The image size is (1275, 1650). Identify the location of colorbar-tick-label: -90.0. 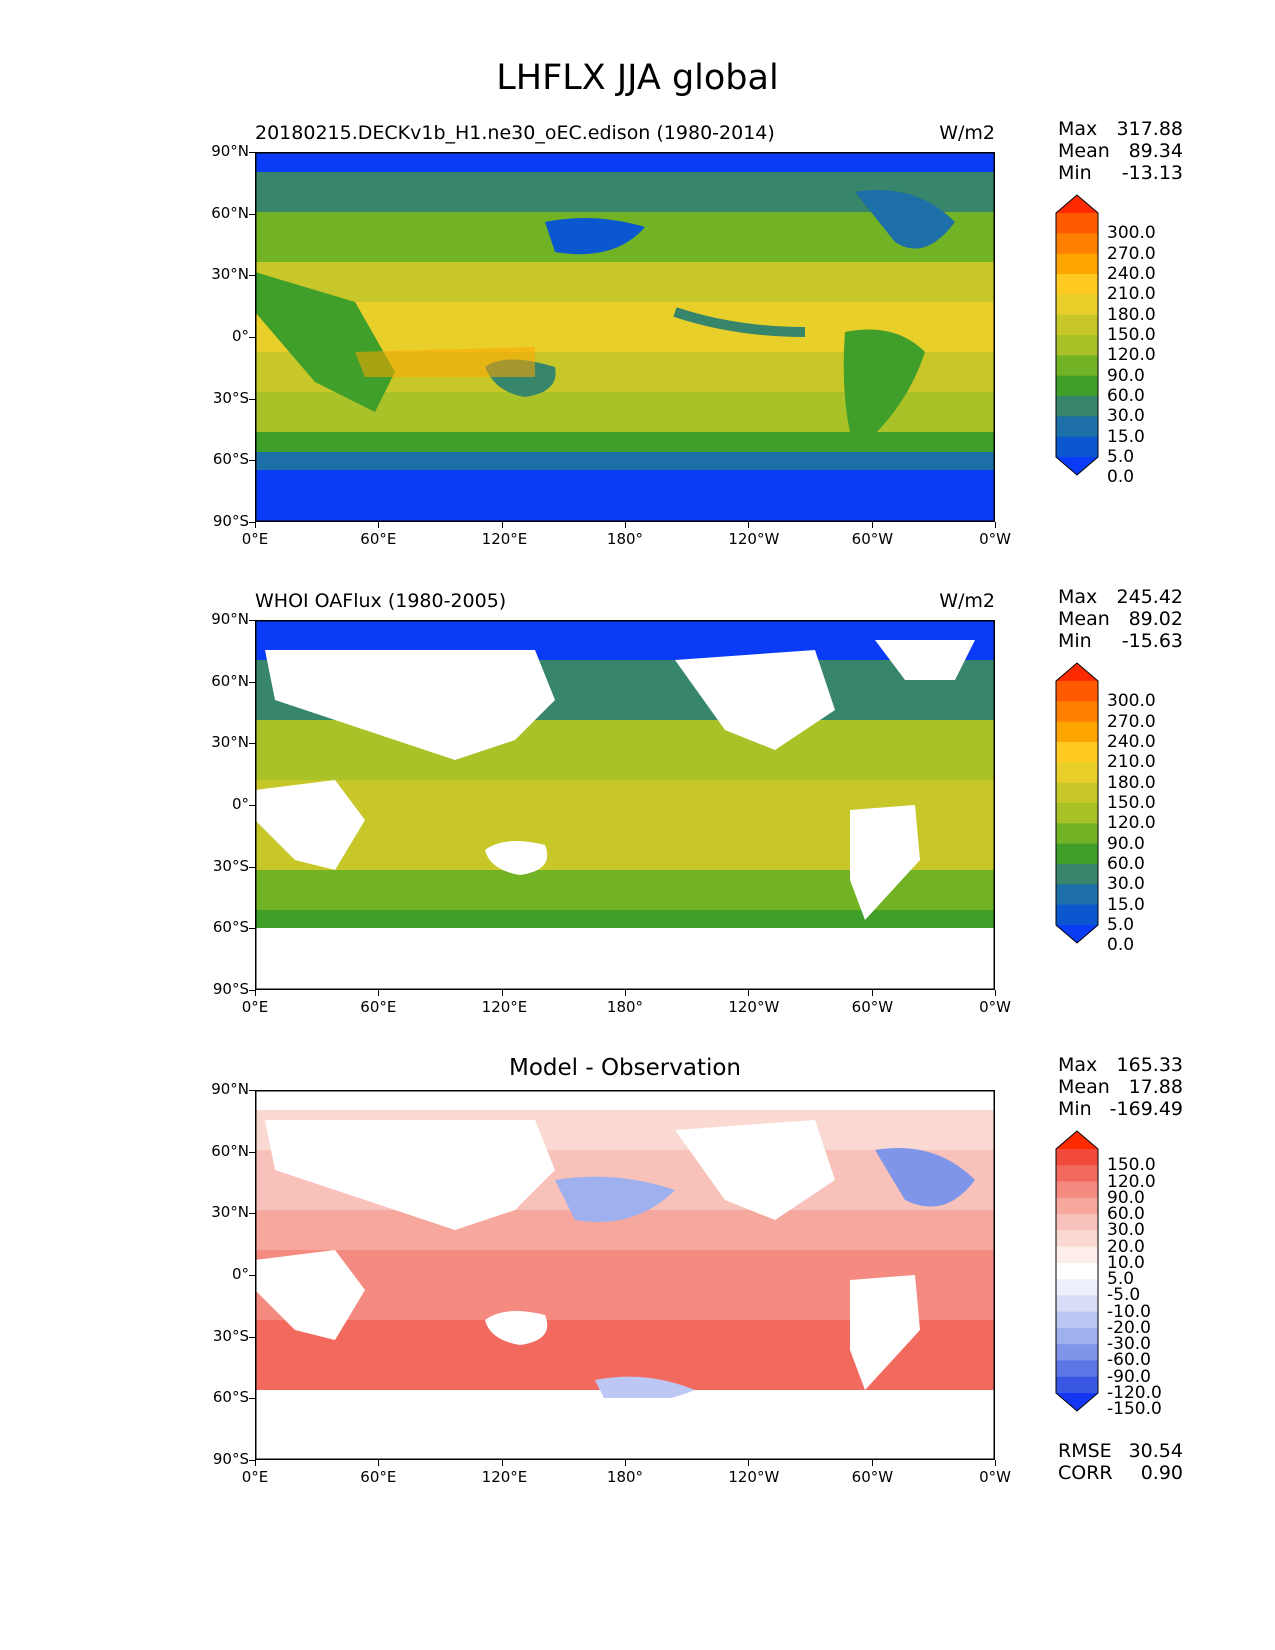
(1129, 1376).